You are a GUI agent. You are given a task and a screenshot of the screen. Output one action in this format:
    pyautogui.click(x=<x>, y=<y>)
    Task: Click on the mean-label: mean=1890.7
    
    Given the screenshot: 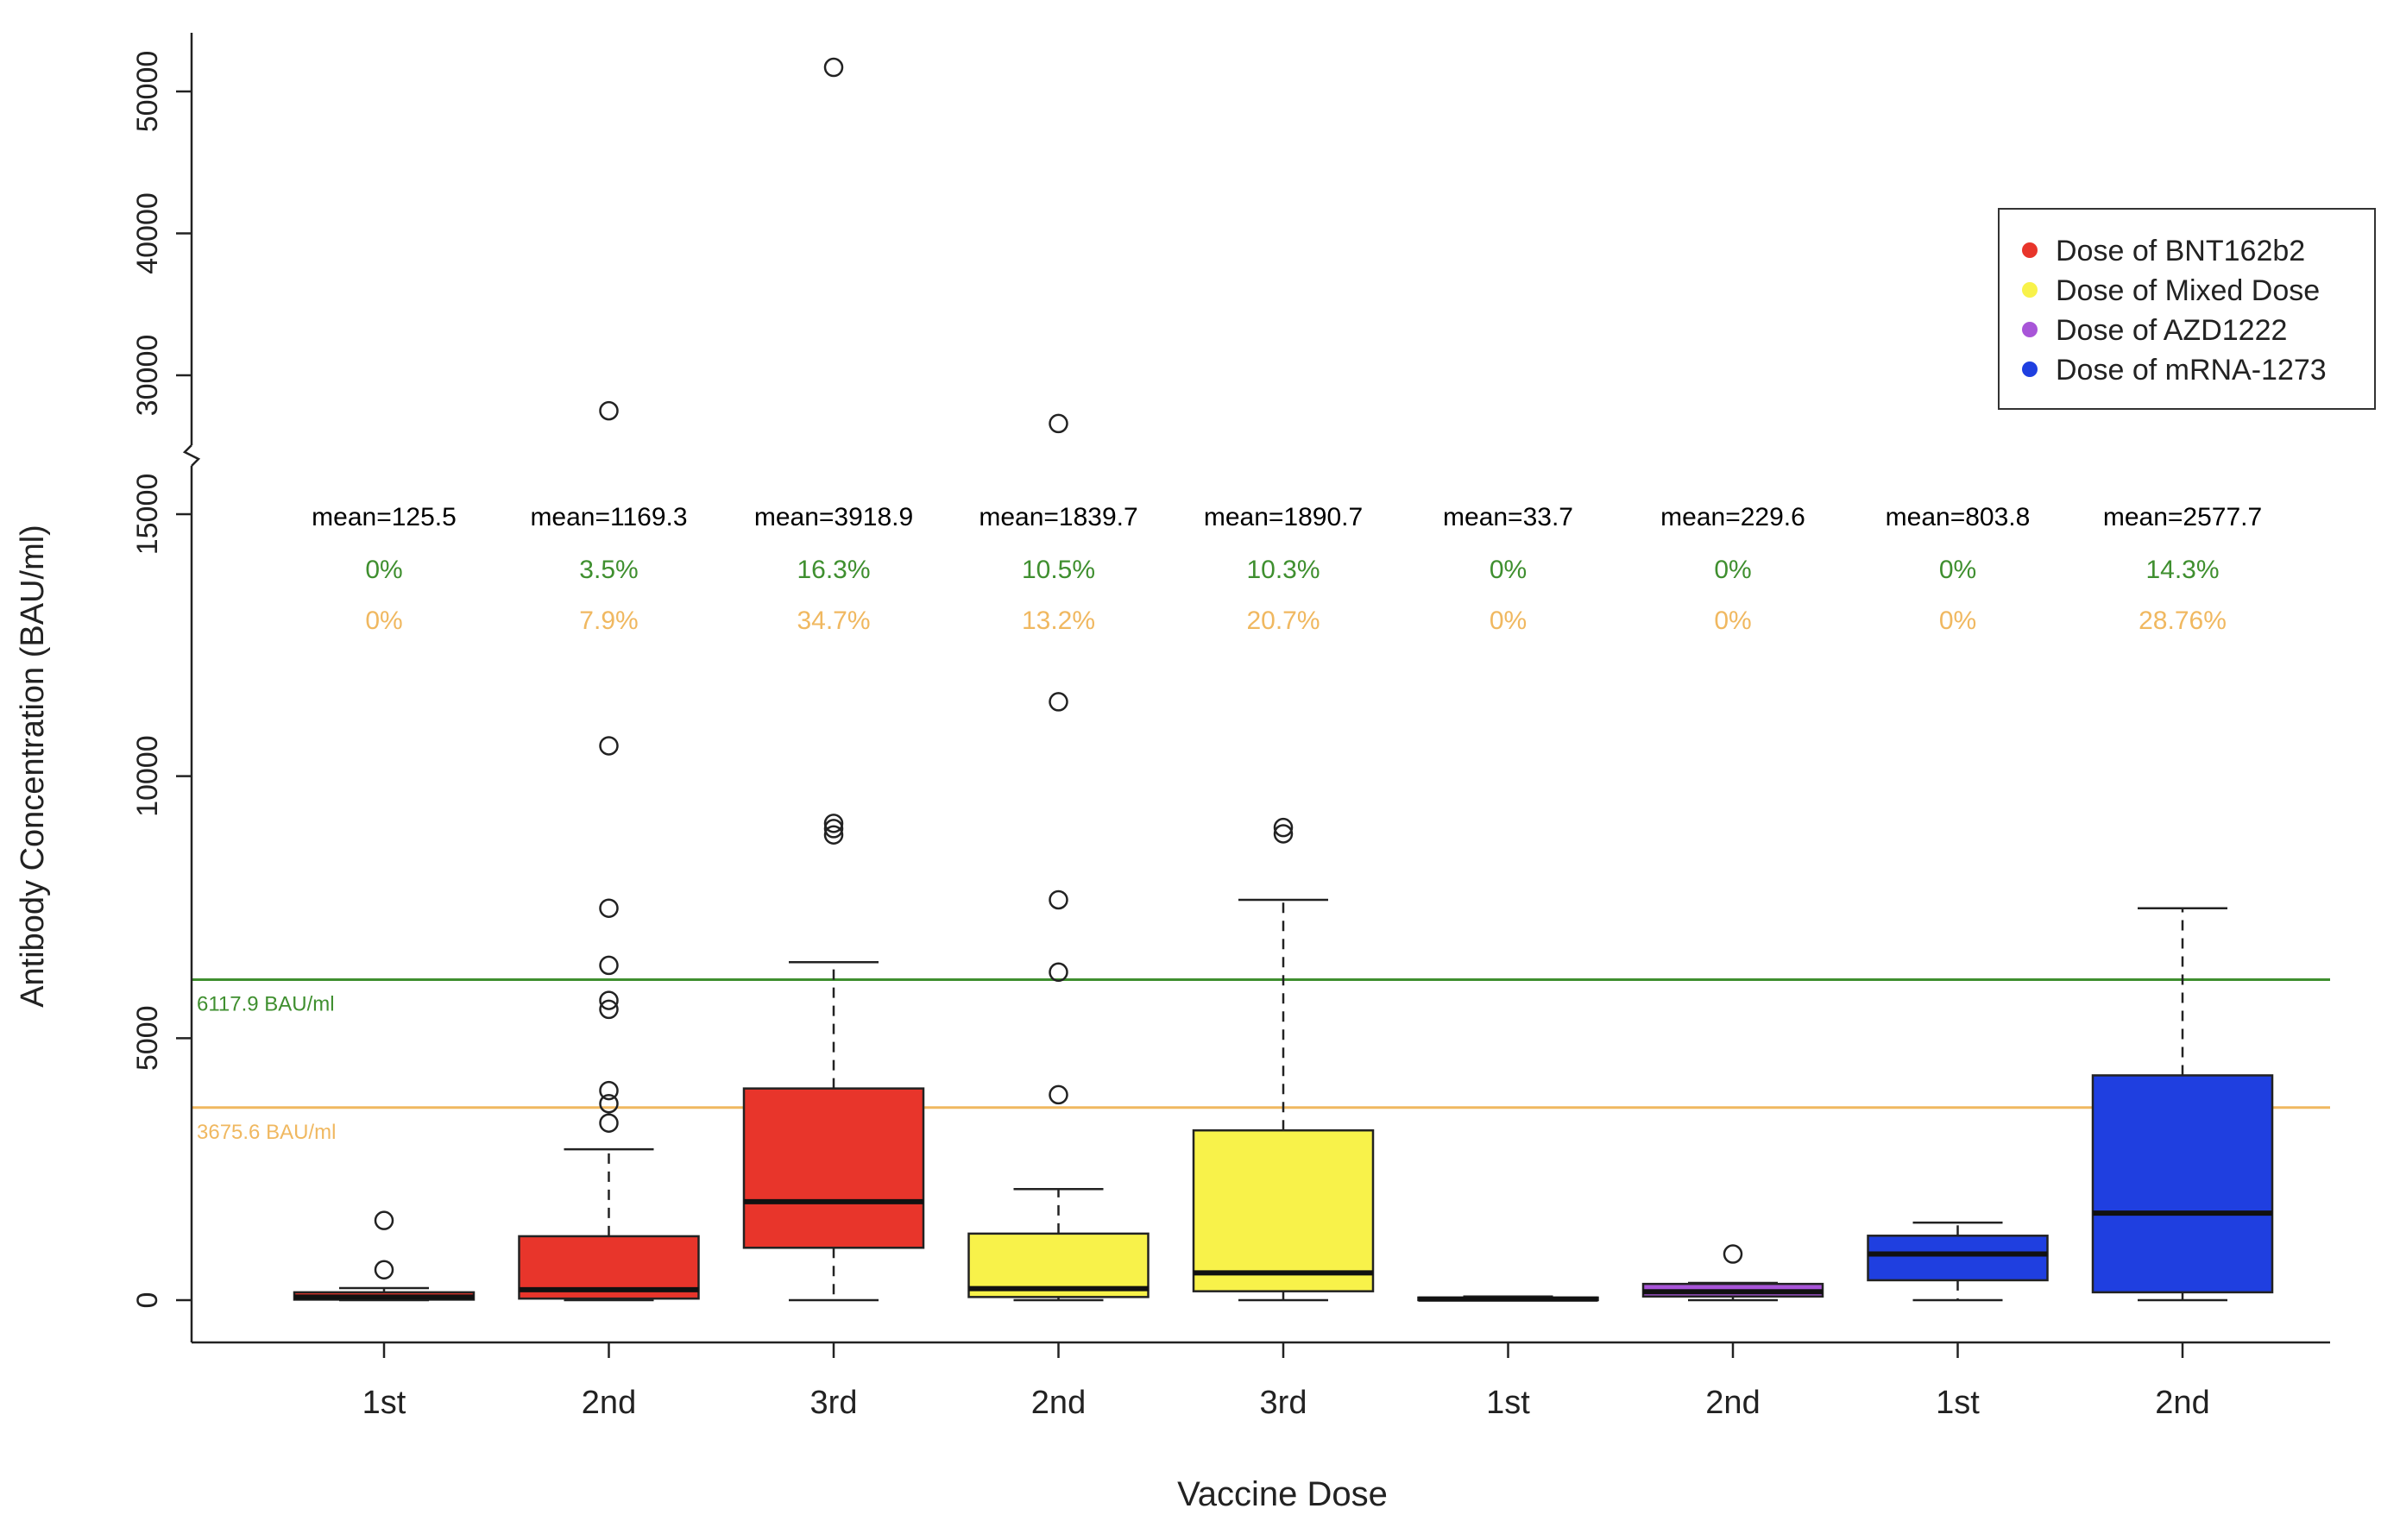 What is the action you would take?
    pyautogui.click(x=1283, y=517)
    